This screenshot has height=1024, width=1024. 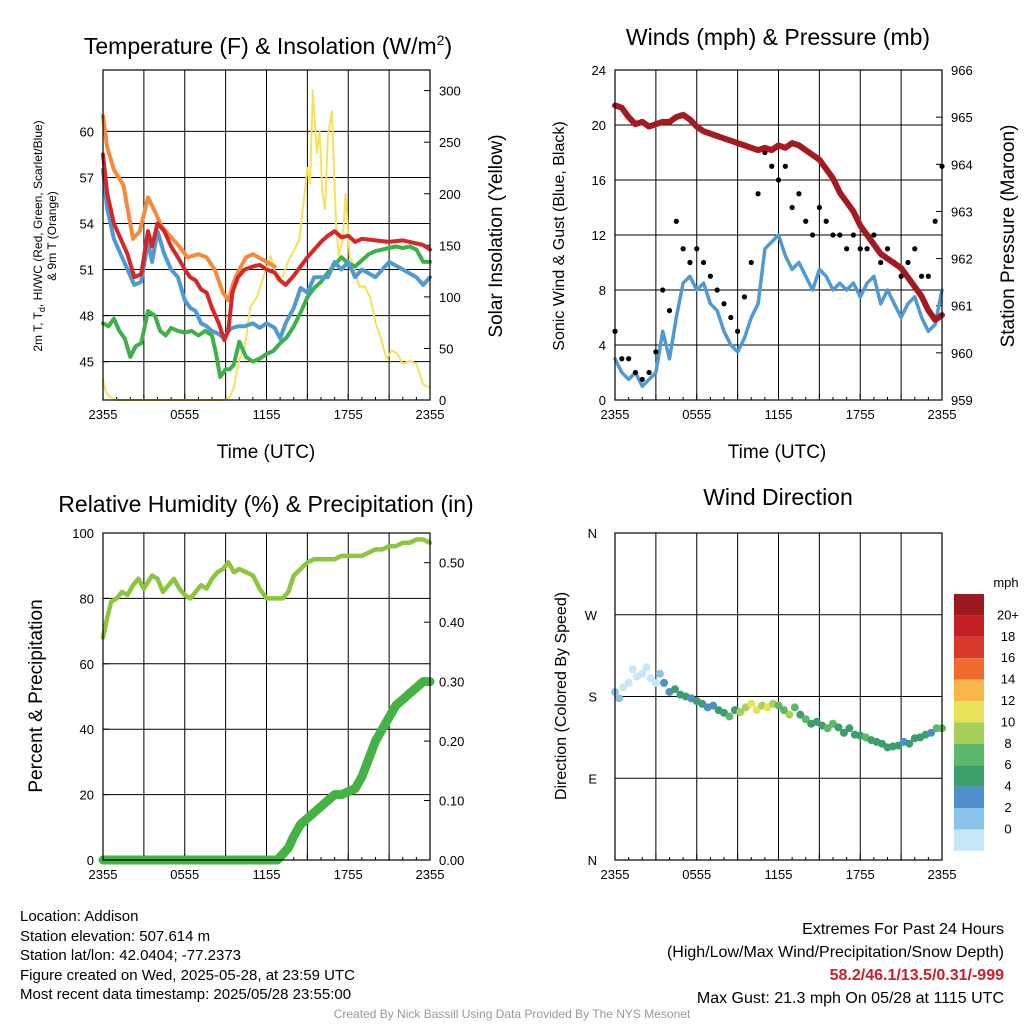 What do you see at coordinates (599, 125) in the screenshot?
I see `wind-ytick-label: 20` at bounding box center [599, 125].